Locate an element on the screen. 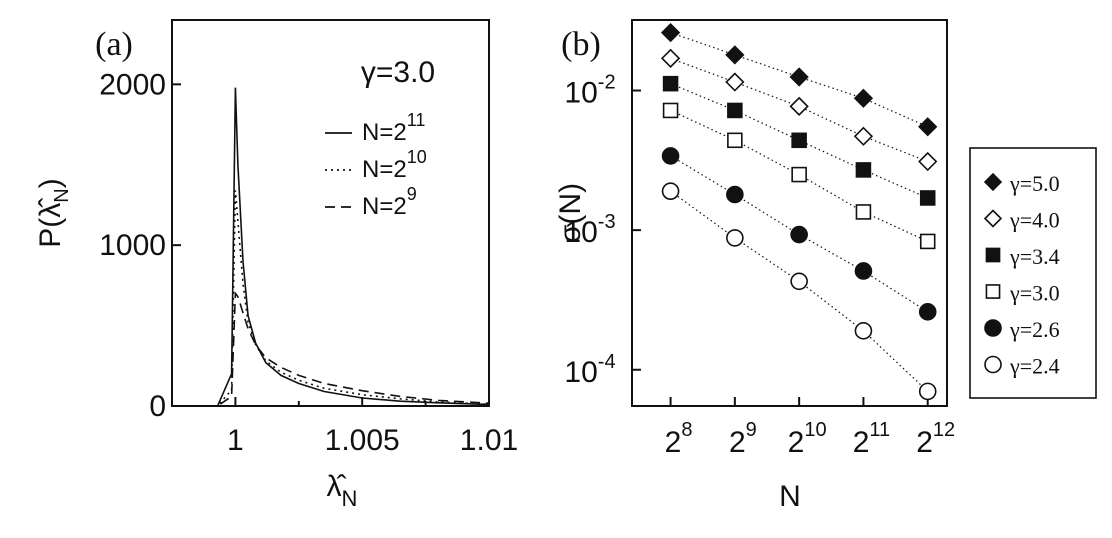  panel-b-legend-label: γ=3.4 is located at coordinates (1034, 256).